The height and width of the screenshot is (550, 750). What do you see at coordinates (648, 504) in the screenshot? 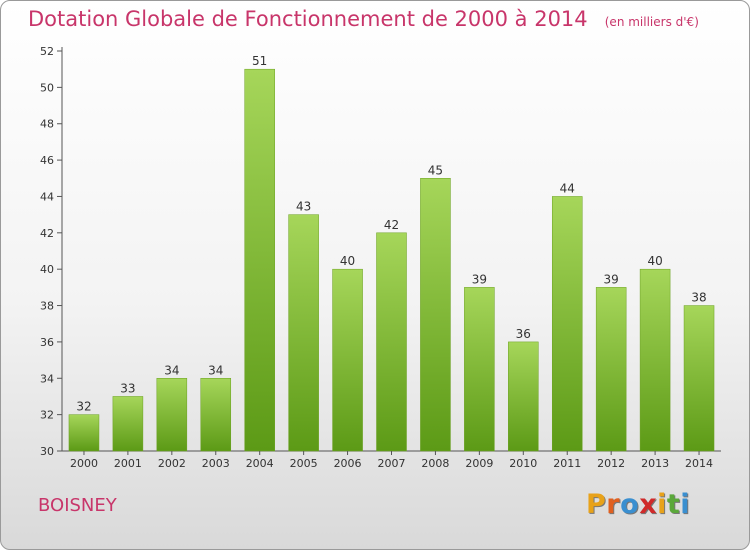
I see `logo-letter: x` at bounding box center [648, 504].